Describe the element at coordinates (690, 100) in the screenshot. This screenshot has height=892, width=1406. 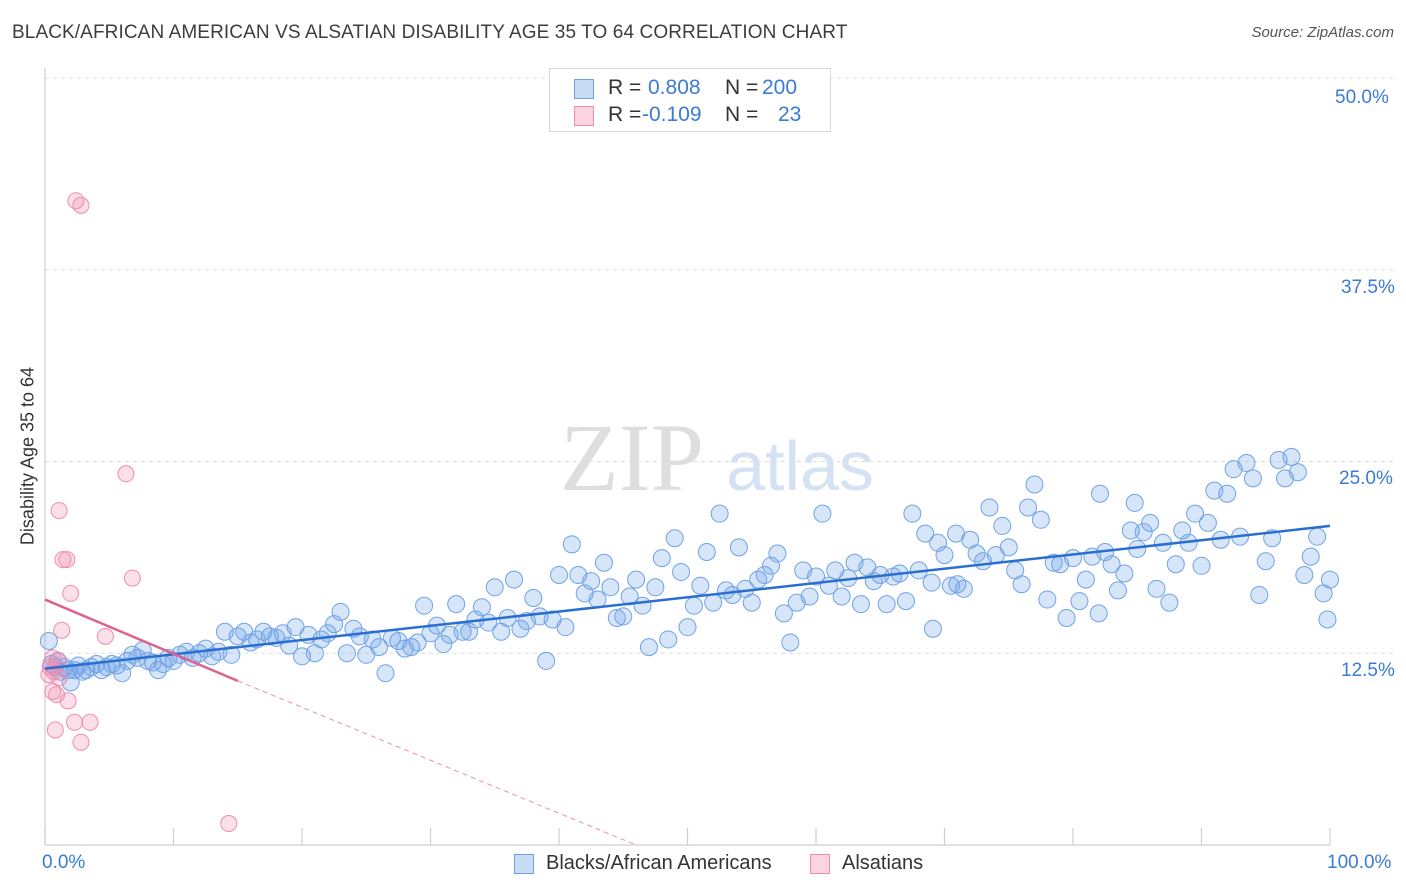
I see `correlation-legend: R = 0.808 N = 200 R = -0.109 N = 23` at that location.